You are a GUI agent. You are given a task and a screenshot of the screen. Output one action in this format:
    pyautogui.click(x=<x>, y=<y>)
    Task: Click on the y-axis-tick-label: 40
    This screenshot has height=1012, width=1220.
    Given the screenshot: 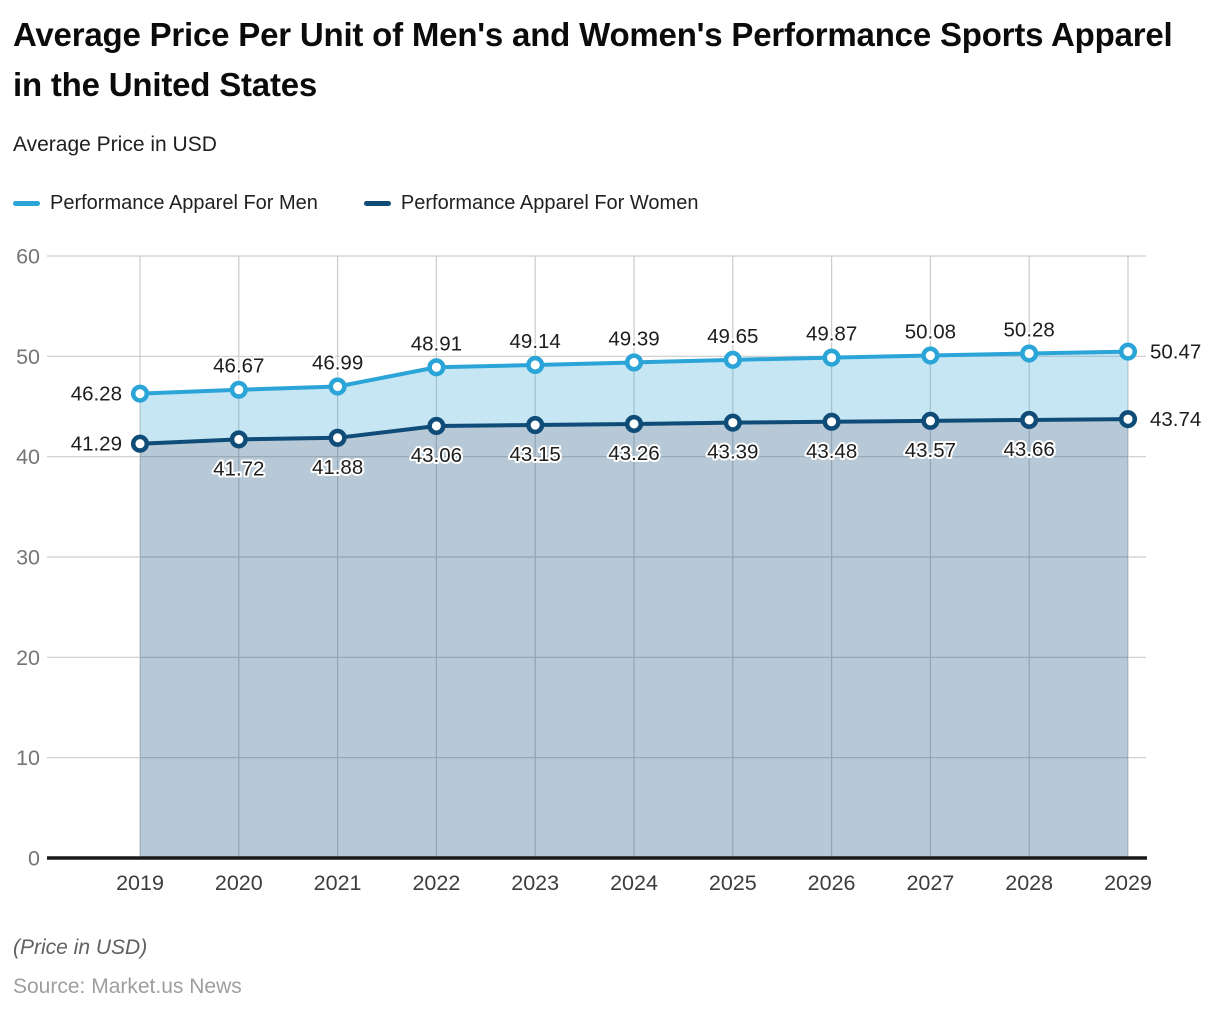 What is the action you would take?
    pyautogui.click(x=28, y=457)
    